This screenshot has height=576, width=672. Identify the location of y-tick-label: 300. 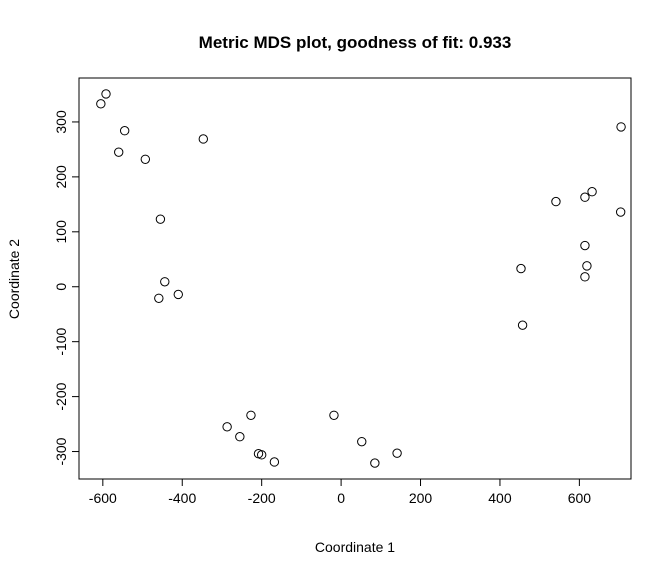
(61, 122).